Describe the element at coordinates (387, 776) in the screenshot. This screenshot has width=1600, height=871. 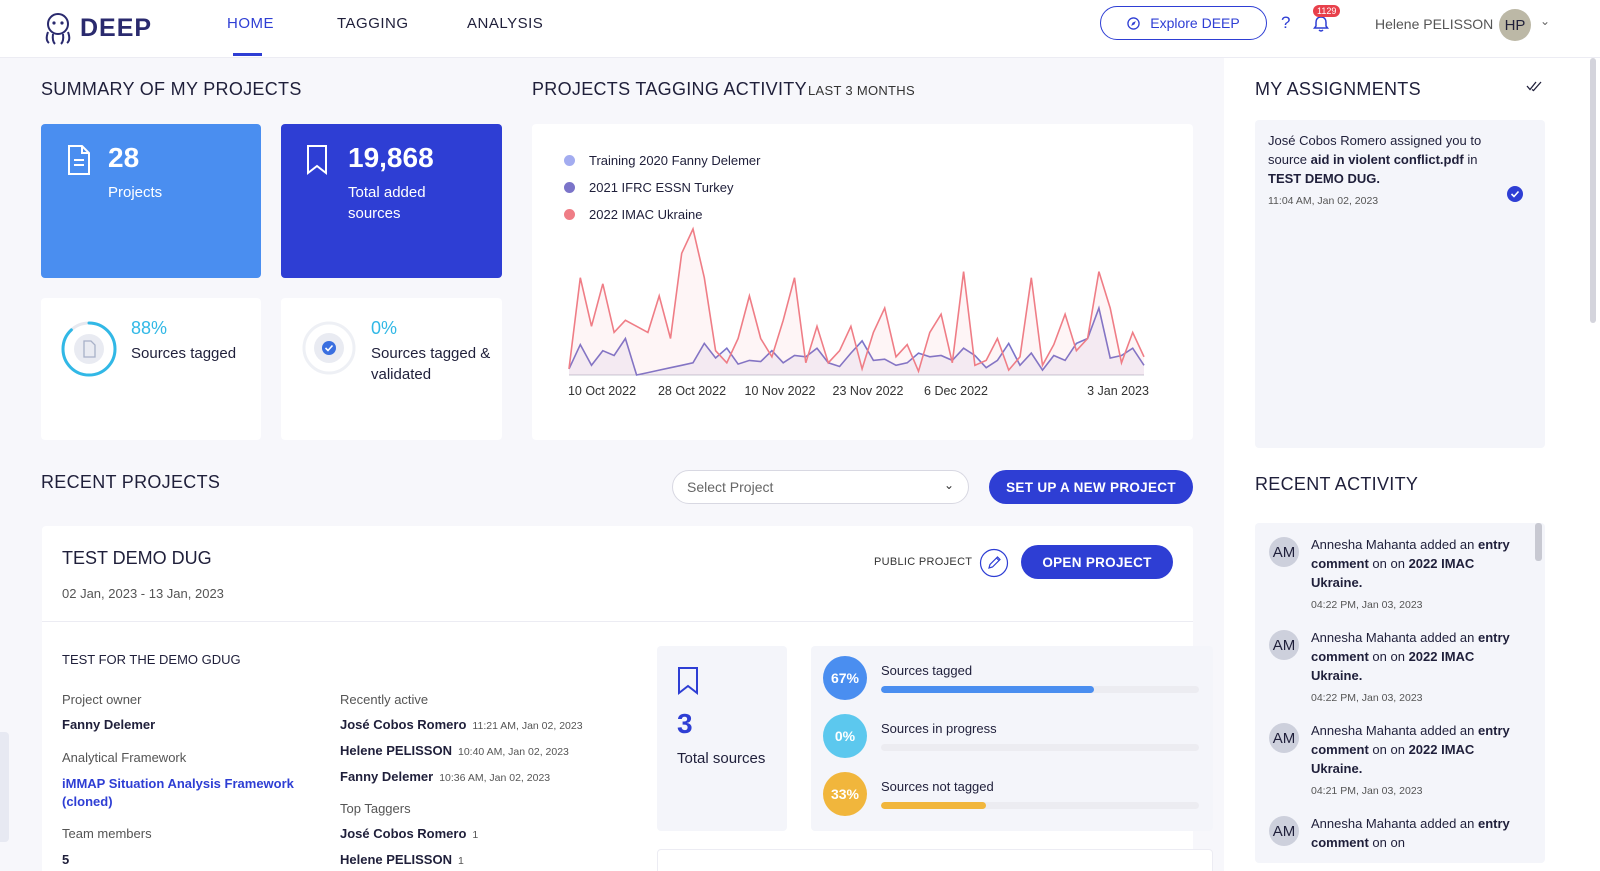
I see `recent-user-name: Fanny Delemer` at that location.